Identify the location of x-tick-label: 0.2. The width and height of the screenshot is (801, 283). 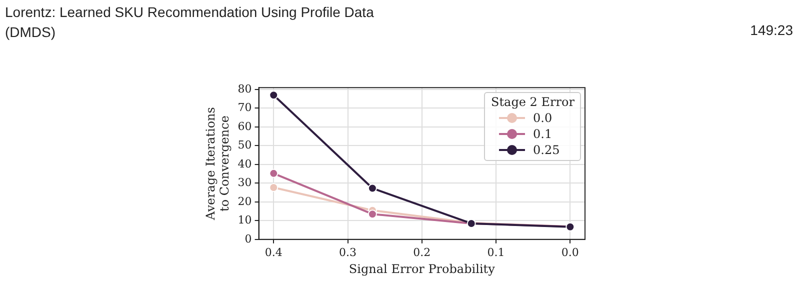
(422, 252).